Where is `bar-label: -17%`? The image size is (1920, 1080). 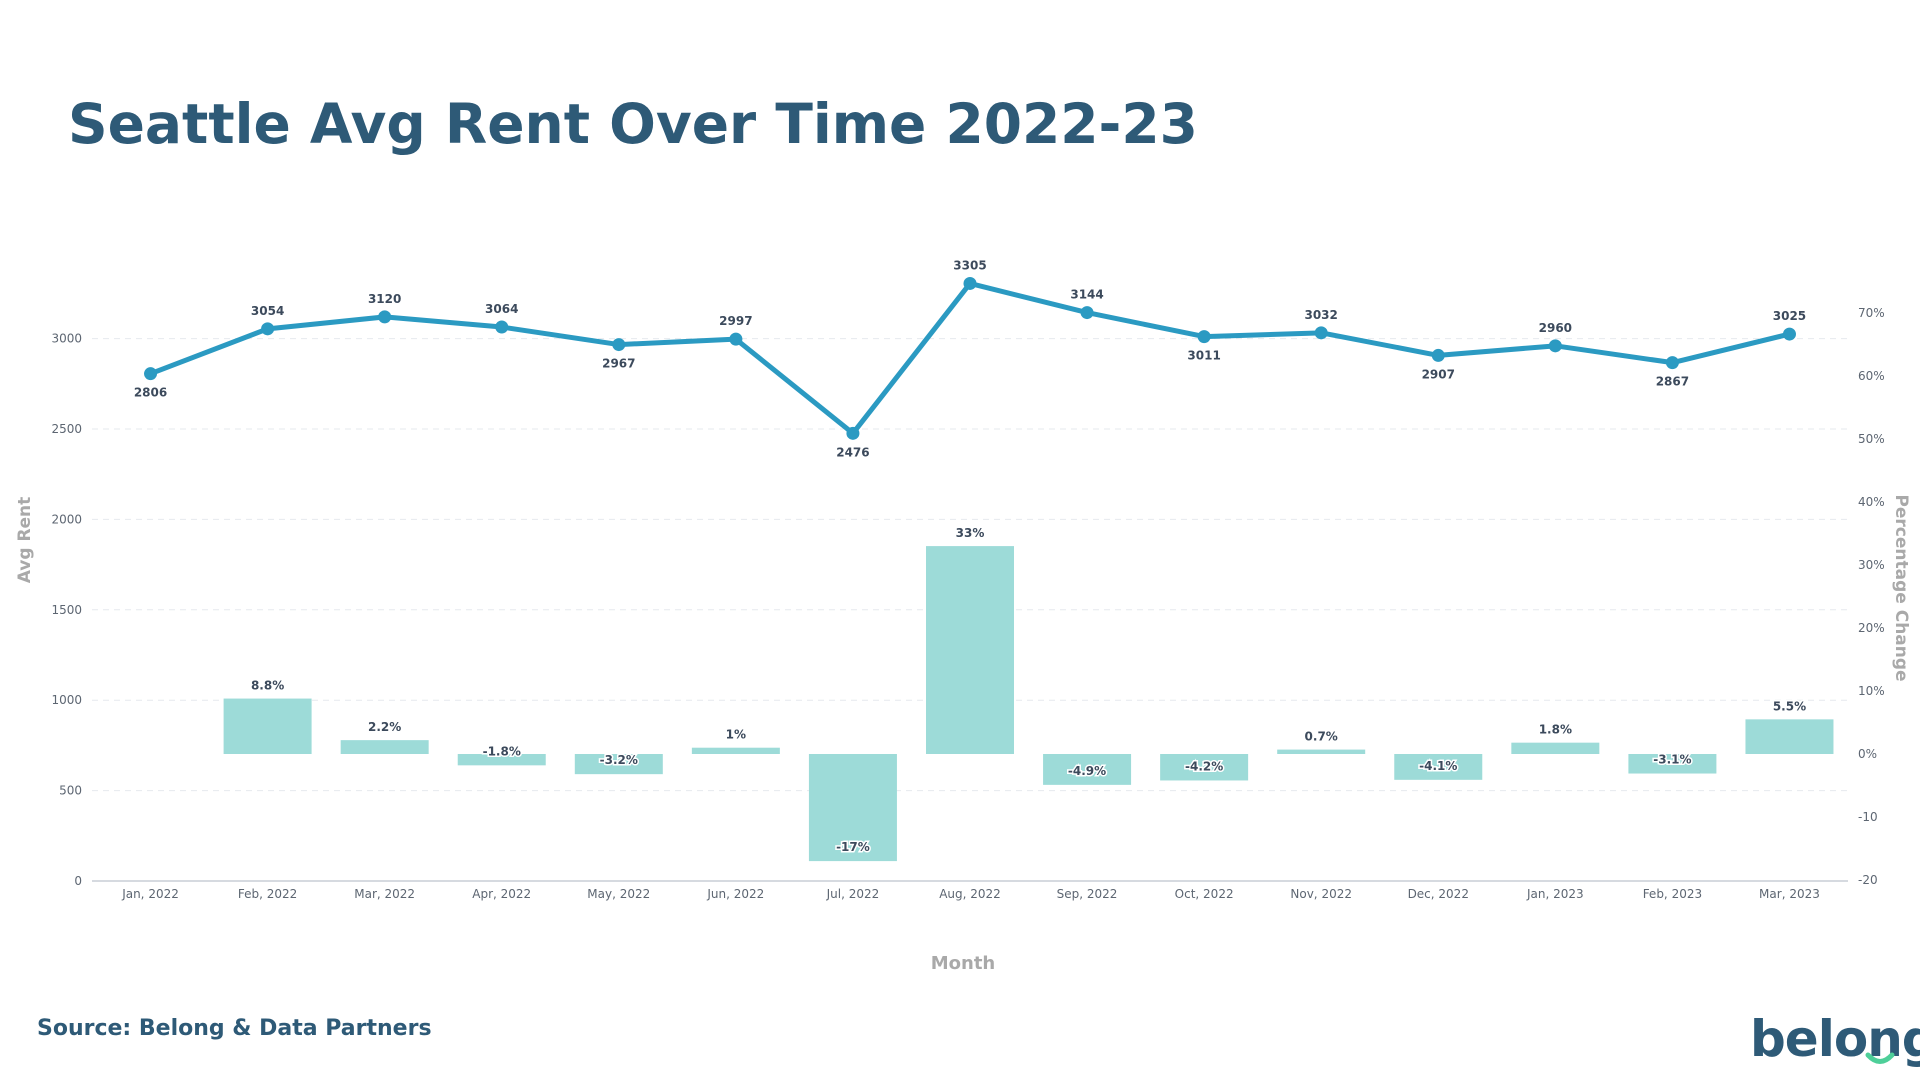
bar-label: -17% is located at coordinates (853, 847).